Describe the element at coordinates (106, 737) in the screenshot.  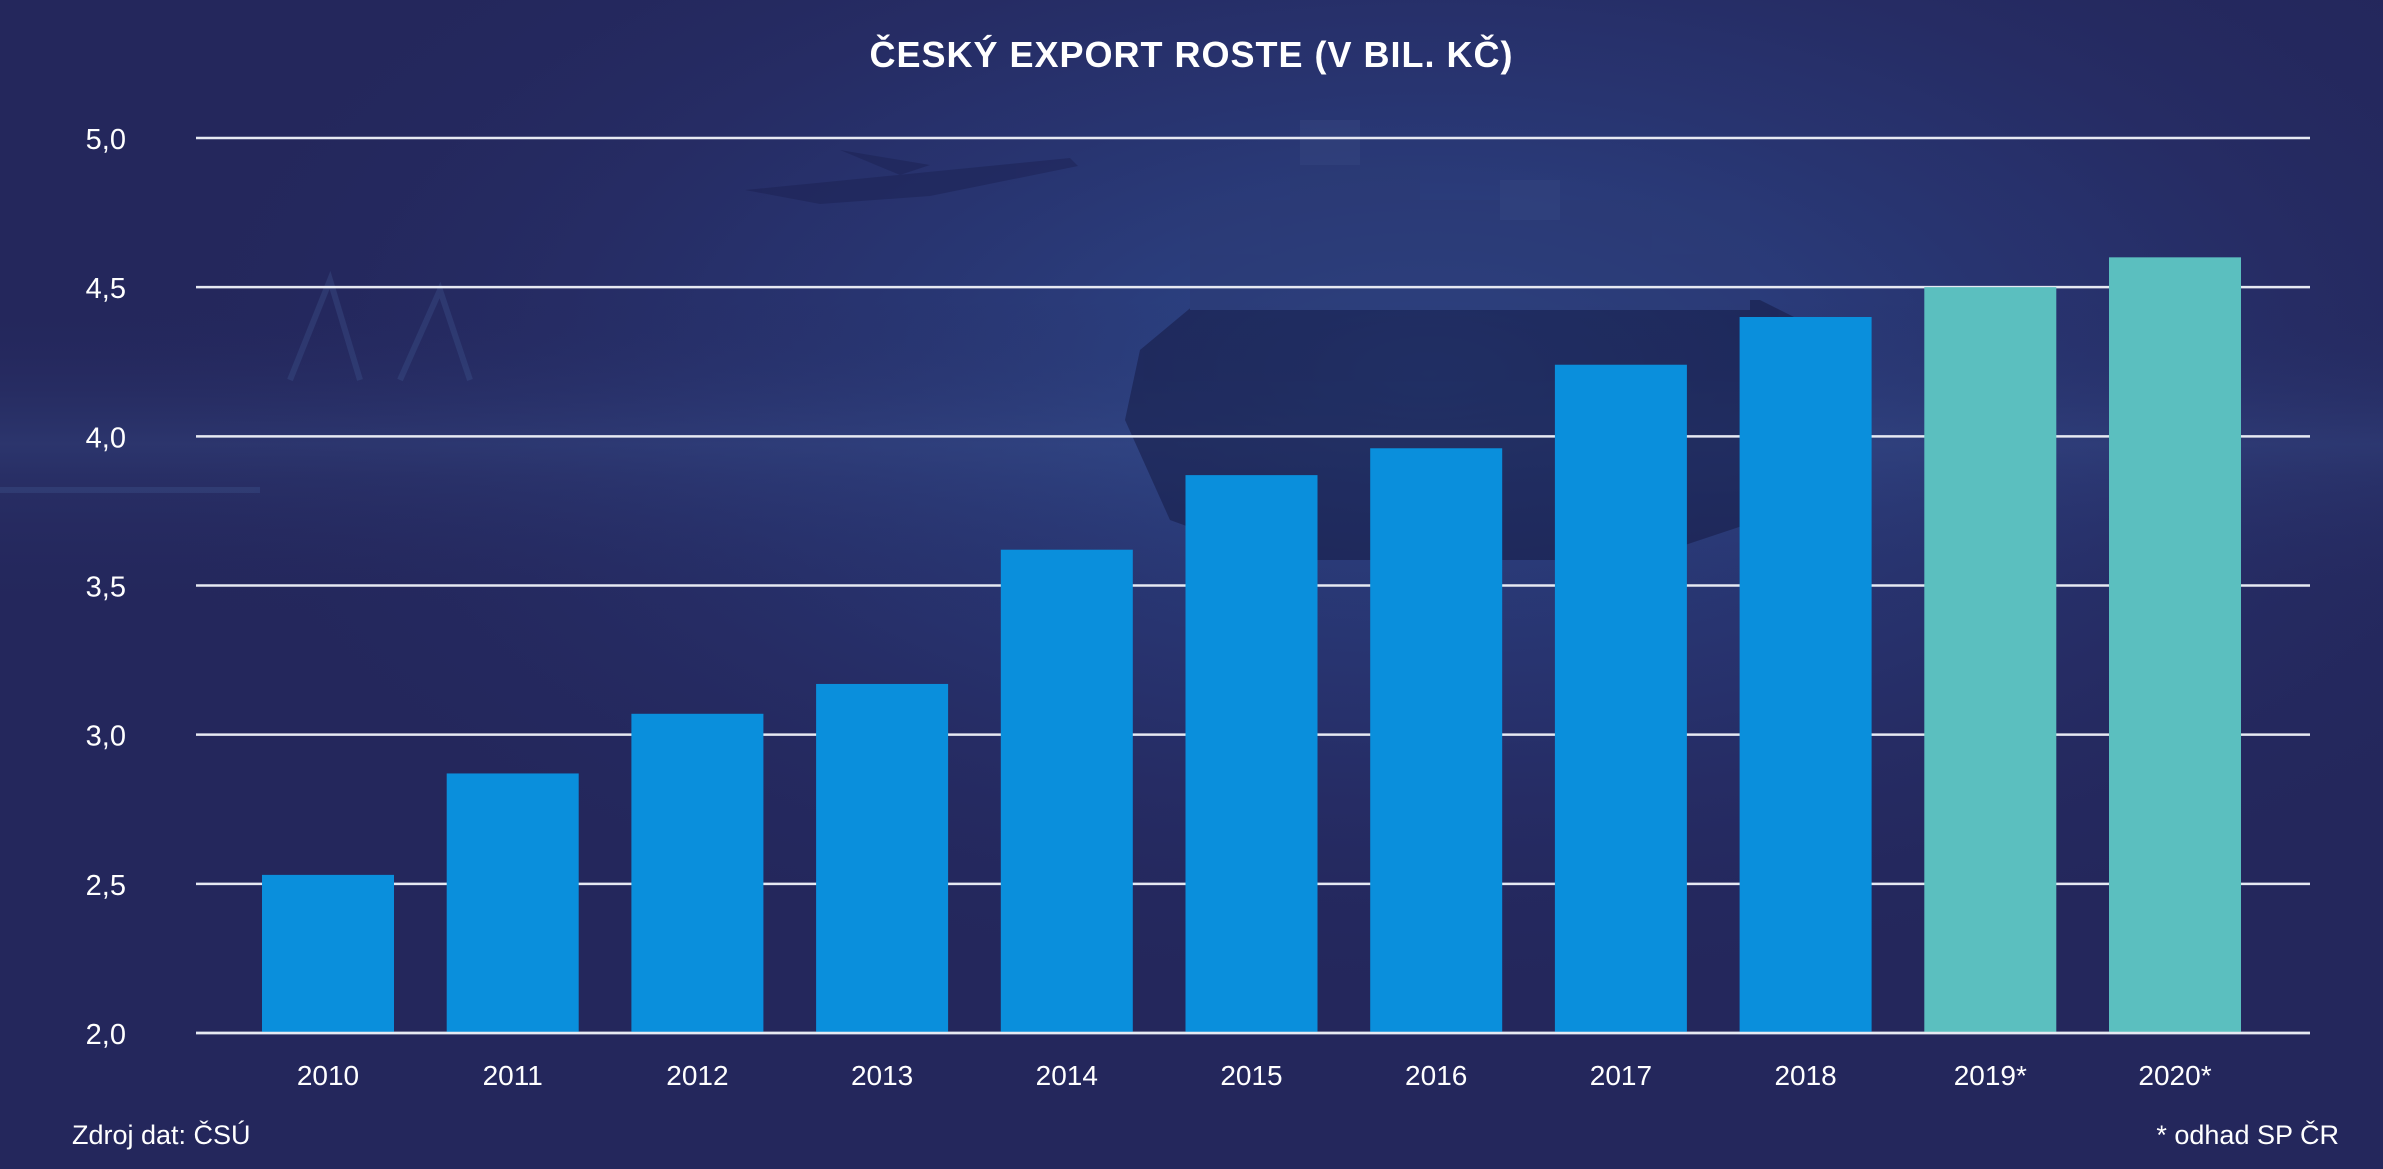
I see `y-tick-label: 3,0` at that location.